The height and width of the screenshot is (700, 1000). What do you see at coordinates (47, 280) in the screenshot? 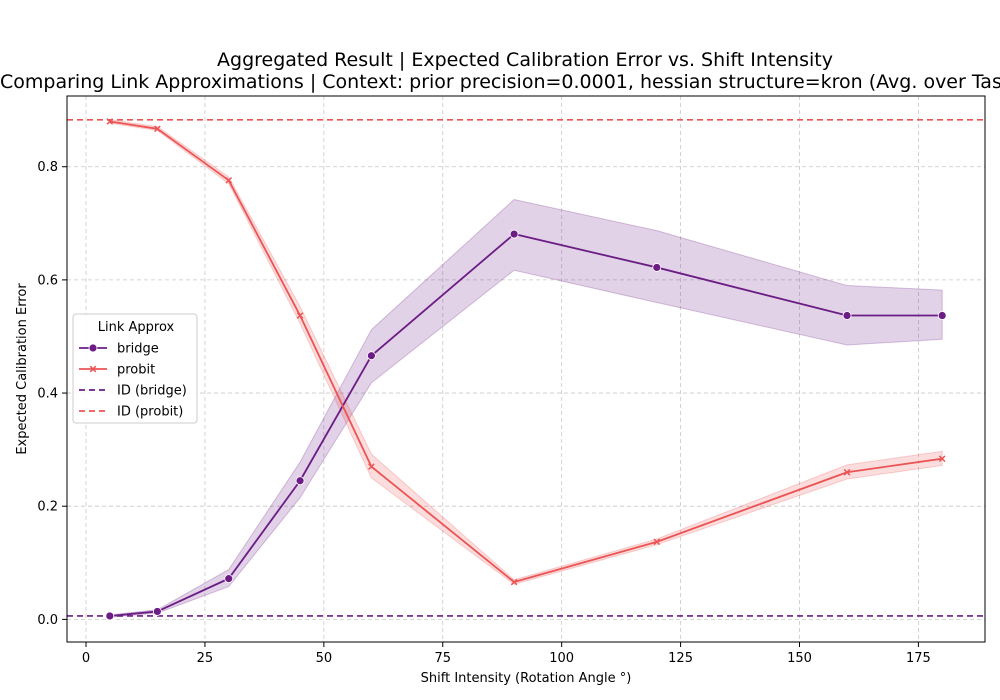
I see `y-tick-label: 0.6` at bounding box center [47, 280].